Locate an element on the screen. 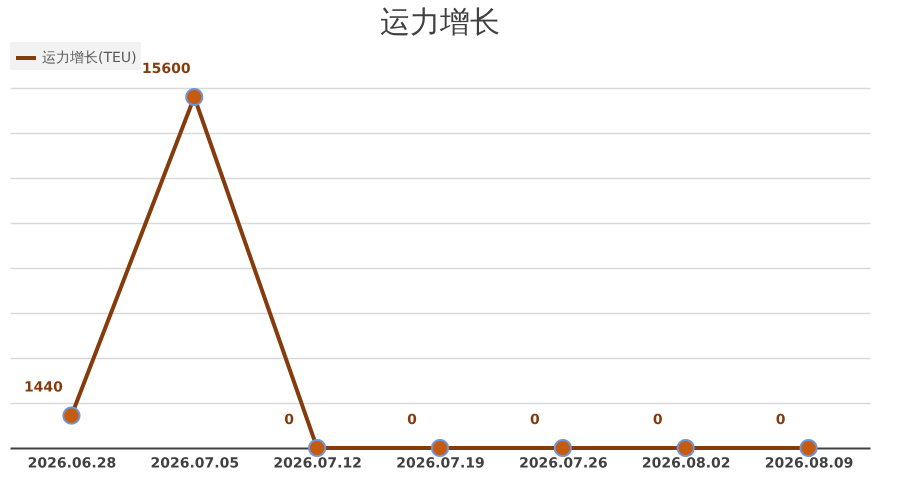 This screenshot has width=900, height=496. x-tick-label: 2026.08.09 is located at coordinates (809, 464).